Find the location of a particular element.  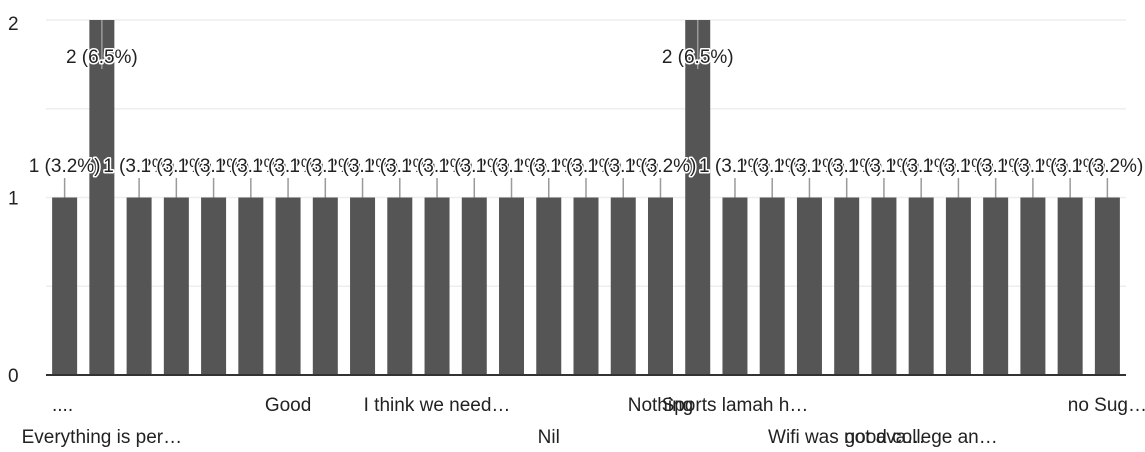

y-tick-label: 1 is located at coordinates (13, 199).